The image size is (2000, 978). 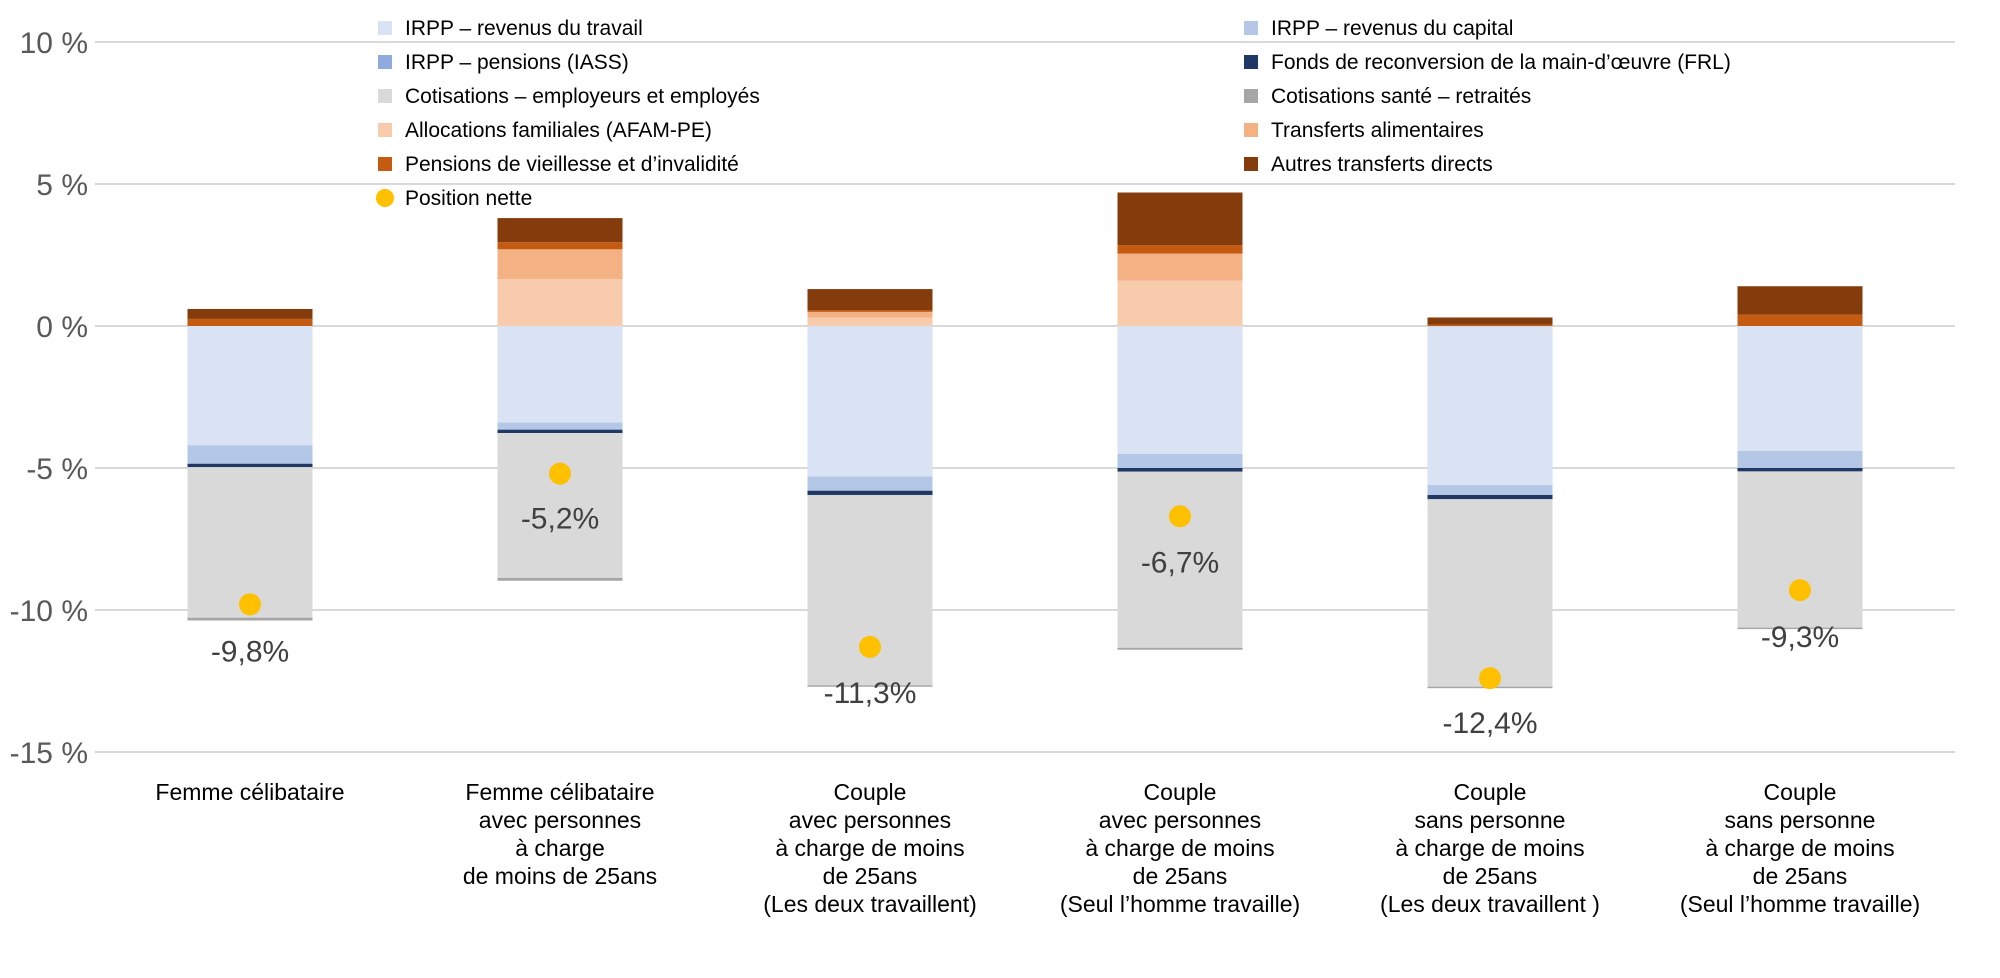 What do you see at coordinates (385, 198) in the screenshot?
I see `legend-marker` at bounding box center [385, 198].